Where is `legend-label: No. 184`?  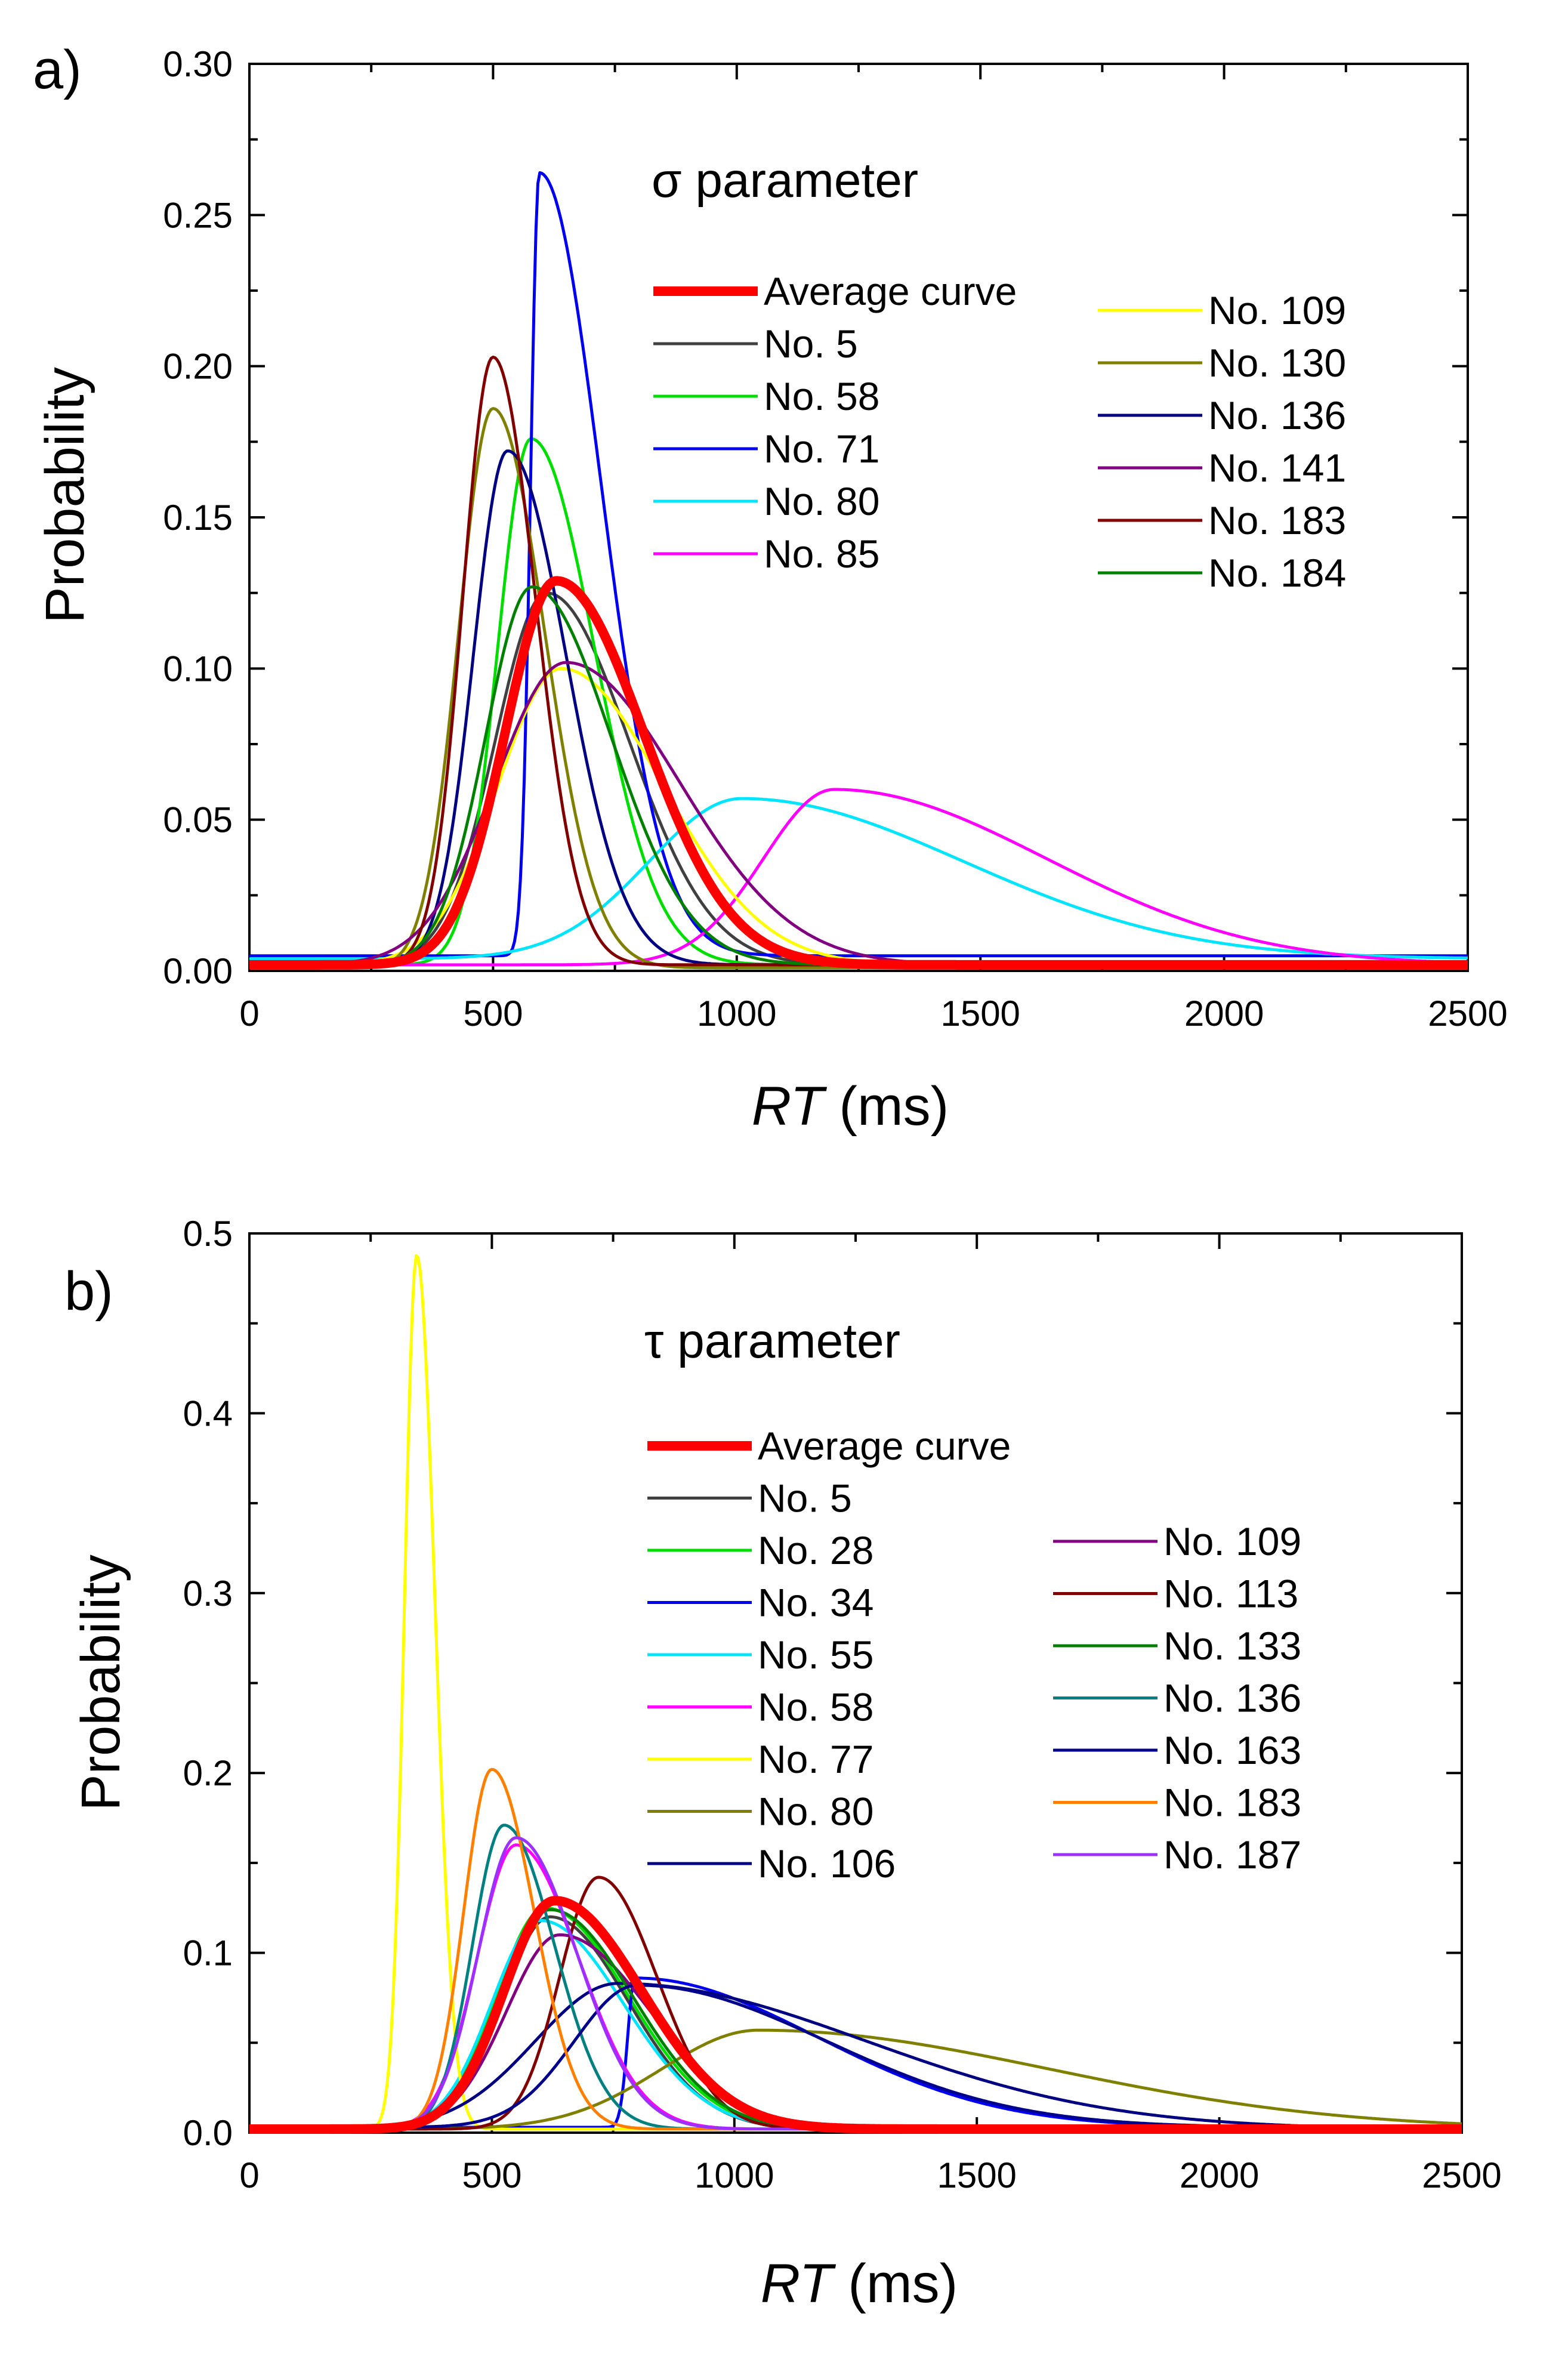
legend-label: No. 184 is located at coordinates (1277, 573).